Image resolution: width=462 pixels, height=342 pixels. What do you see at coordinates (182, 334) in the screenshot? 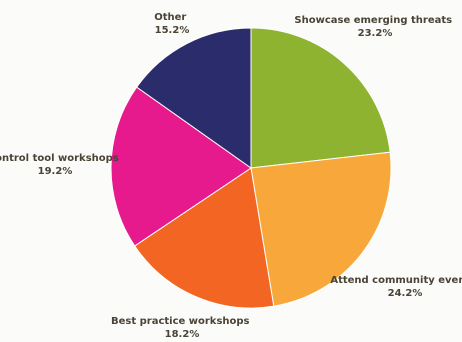
I see `label-best-practice-value: 18.2%` at bounding box center [182, 334].